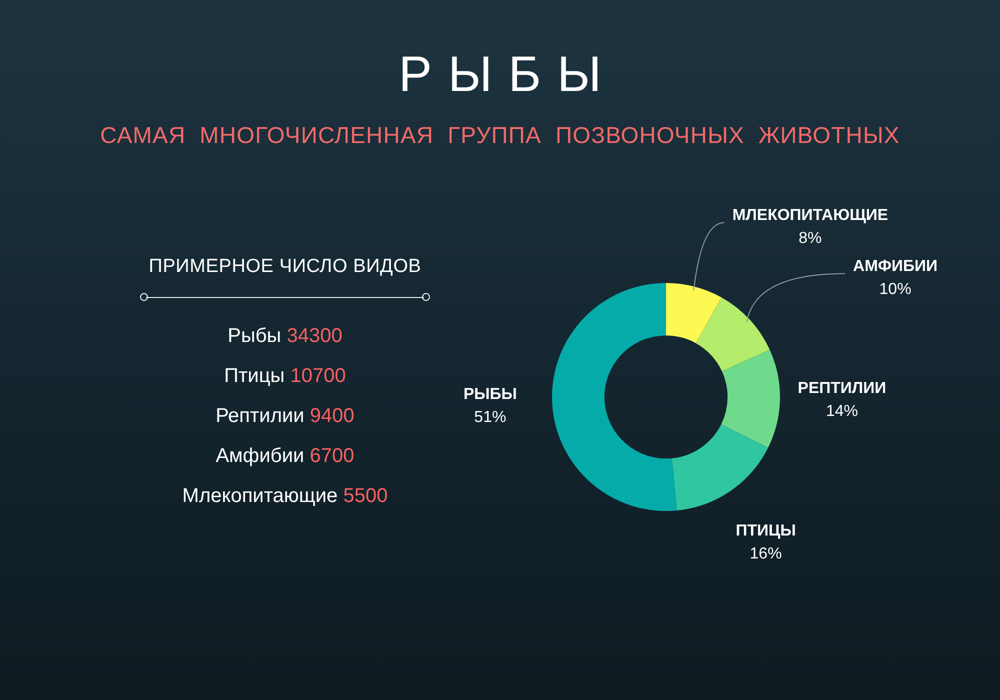  Describe the element at coordinates (260, 416) in the screenshot. I see `category-label: Рептилии` at that location.